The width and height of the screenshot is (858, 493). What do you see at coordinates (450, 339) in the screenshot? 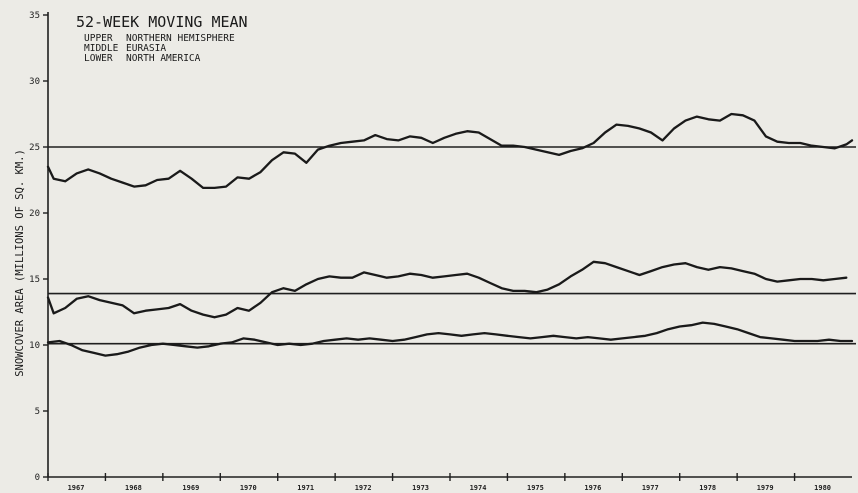
I see `series-north-america` at bounding box center [450, 339].